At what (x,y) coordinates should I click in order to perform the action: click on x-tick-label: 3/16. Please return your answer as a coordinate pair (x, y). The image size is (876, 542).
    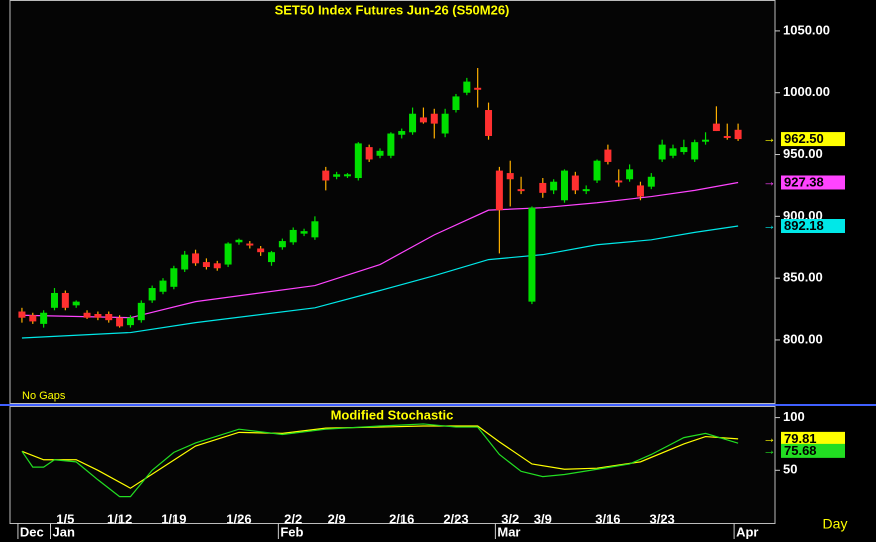
    Looking at the image, I should click on (607, 518).